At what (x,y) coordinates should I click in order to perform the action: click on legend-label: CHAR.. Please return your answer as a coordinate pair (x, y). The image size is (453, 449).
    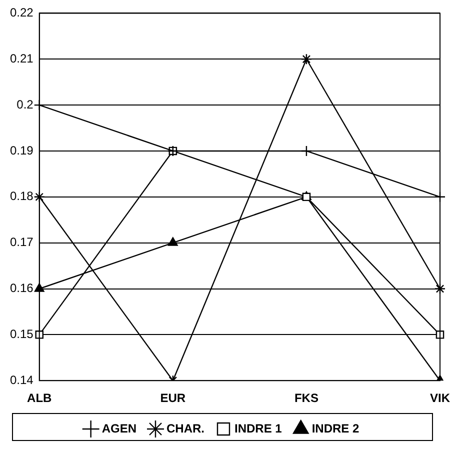
    Looking at the image, I should click on (185, 428).